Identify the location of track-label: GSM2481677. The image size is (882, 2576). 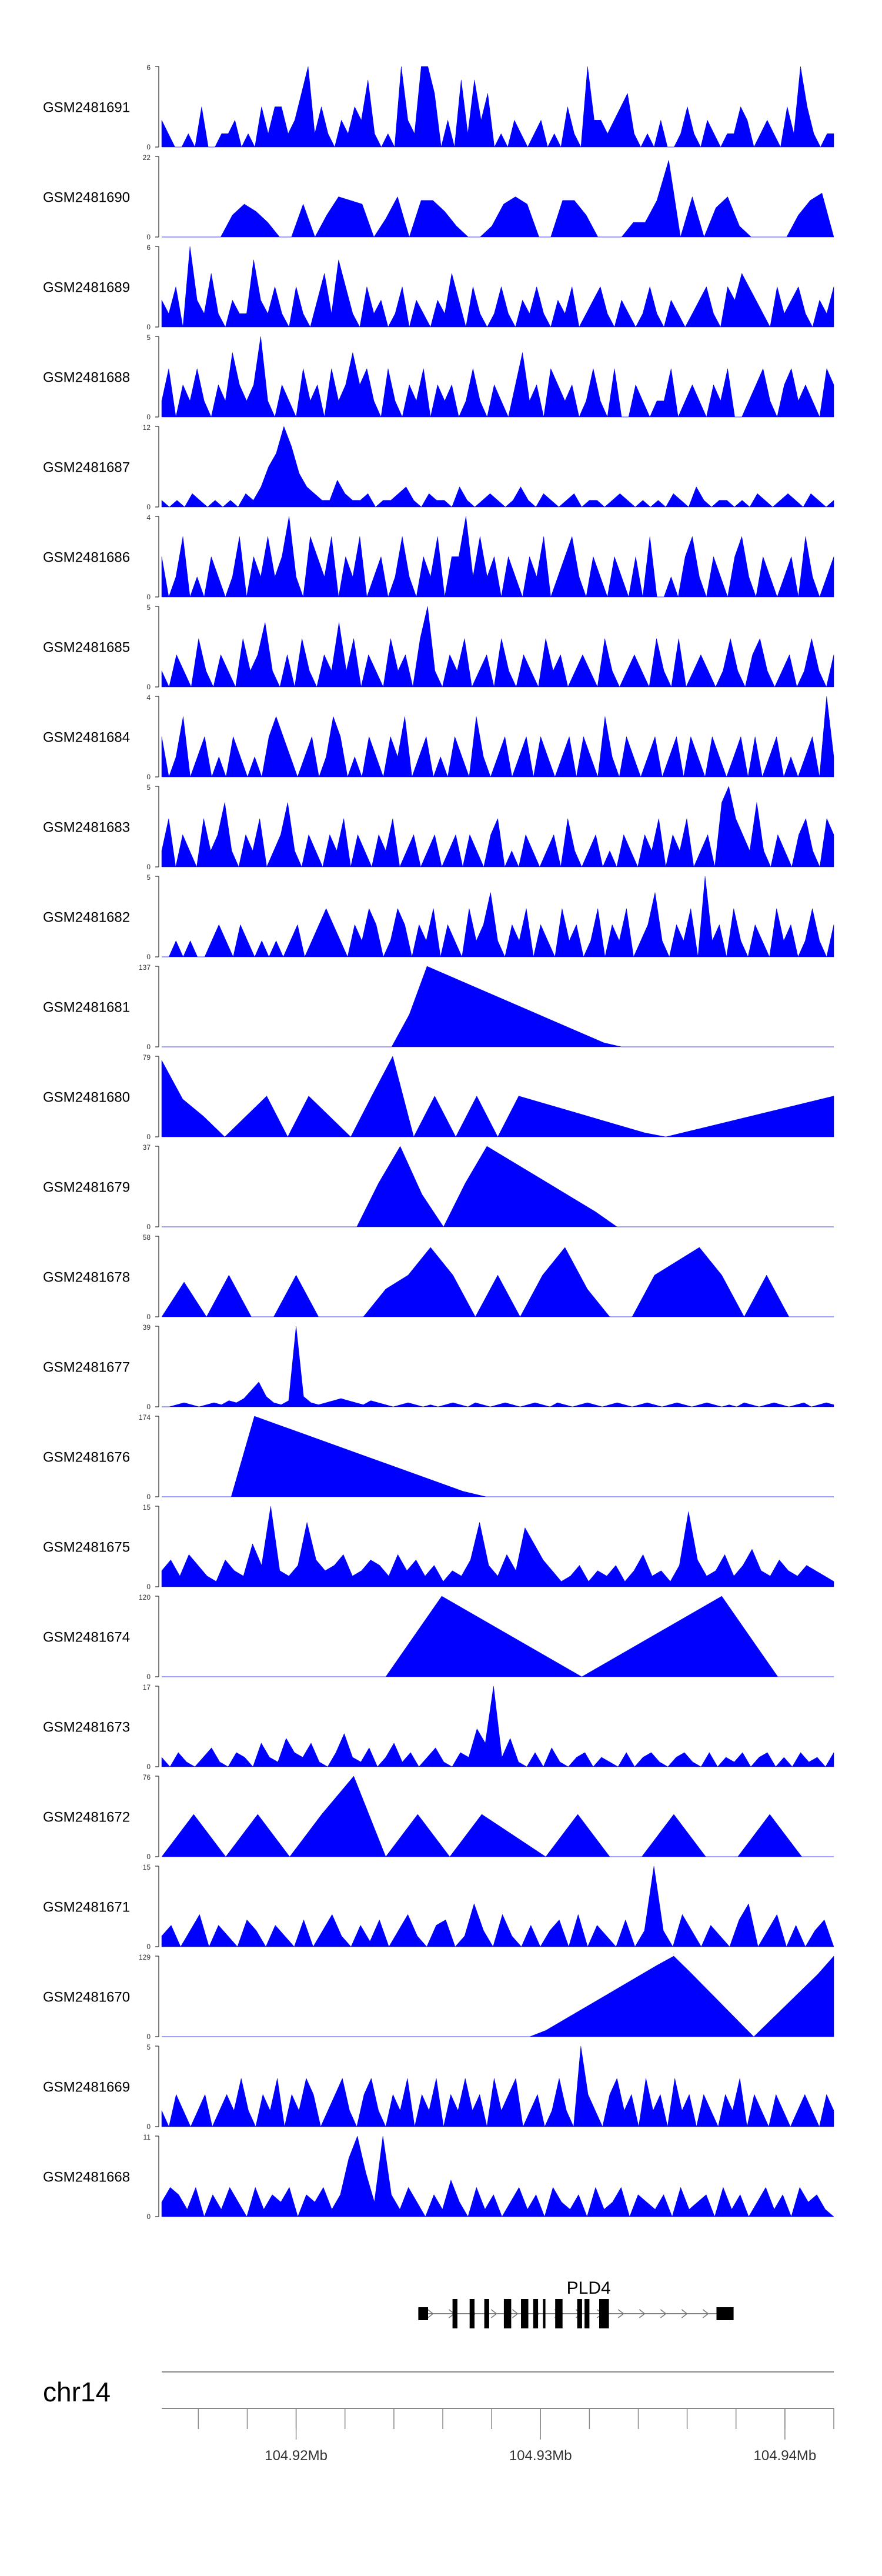
(86, 1368).